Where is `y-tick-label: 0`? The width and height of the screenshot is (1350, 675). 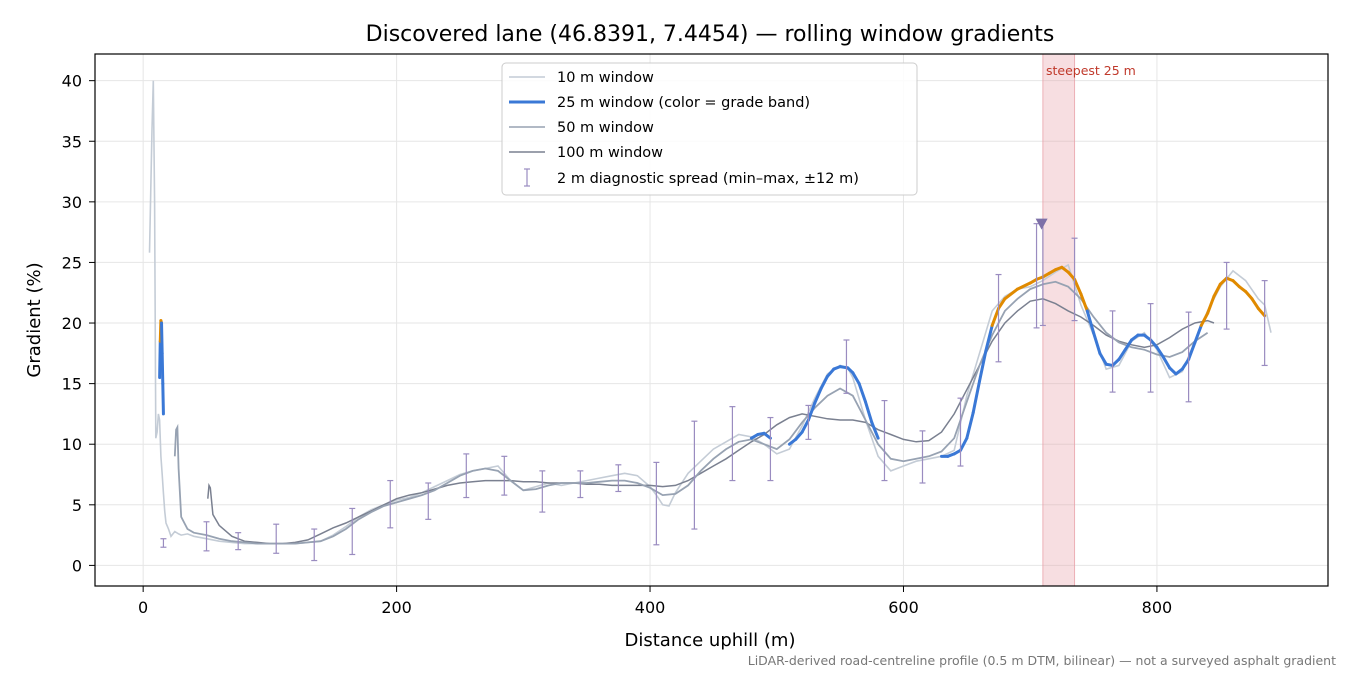 y-tick-label: 0 is located at coordinates (77, 565).